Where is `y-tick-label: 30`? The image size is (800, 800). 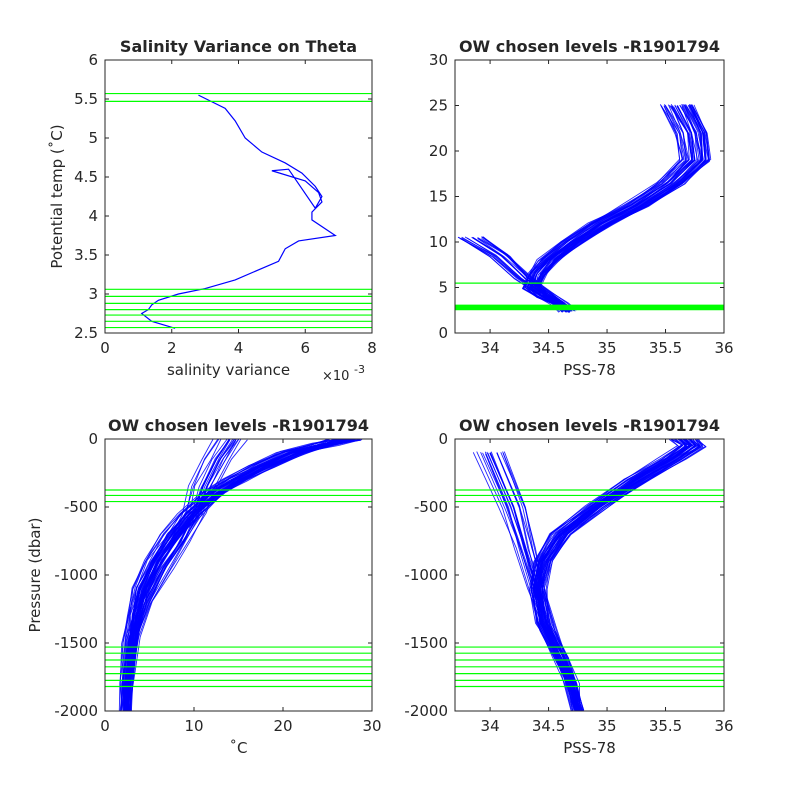 y-tick-label: 30 is located at coordinates (438, 60).